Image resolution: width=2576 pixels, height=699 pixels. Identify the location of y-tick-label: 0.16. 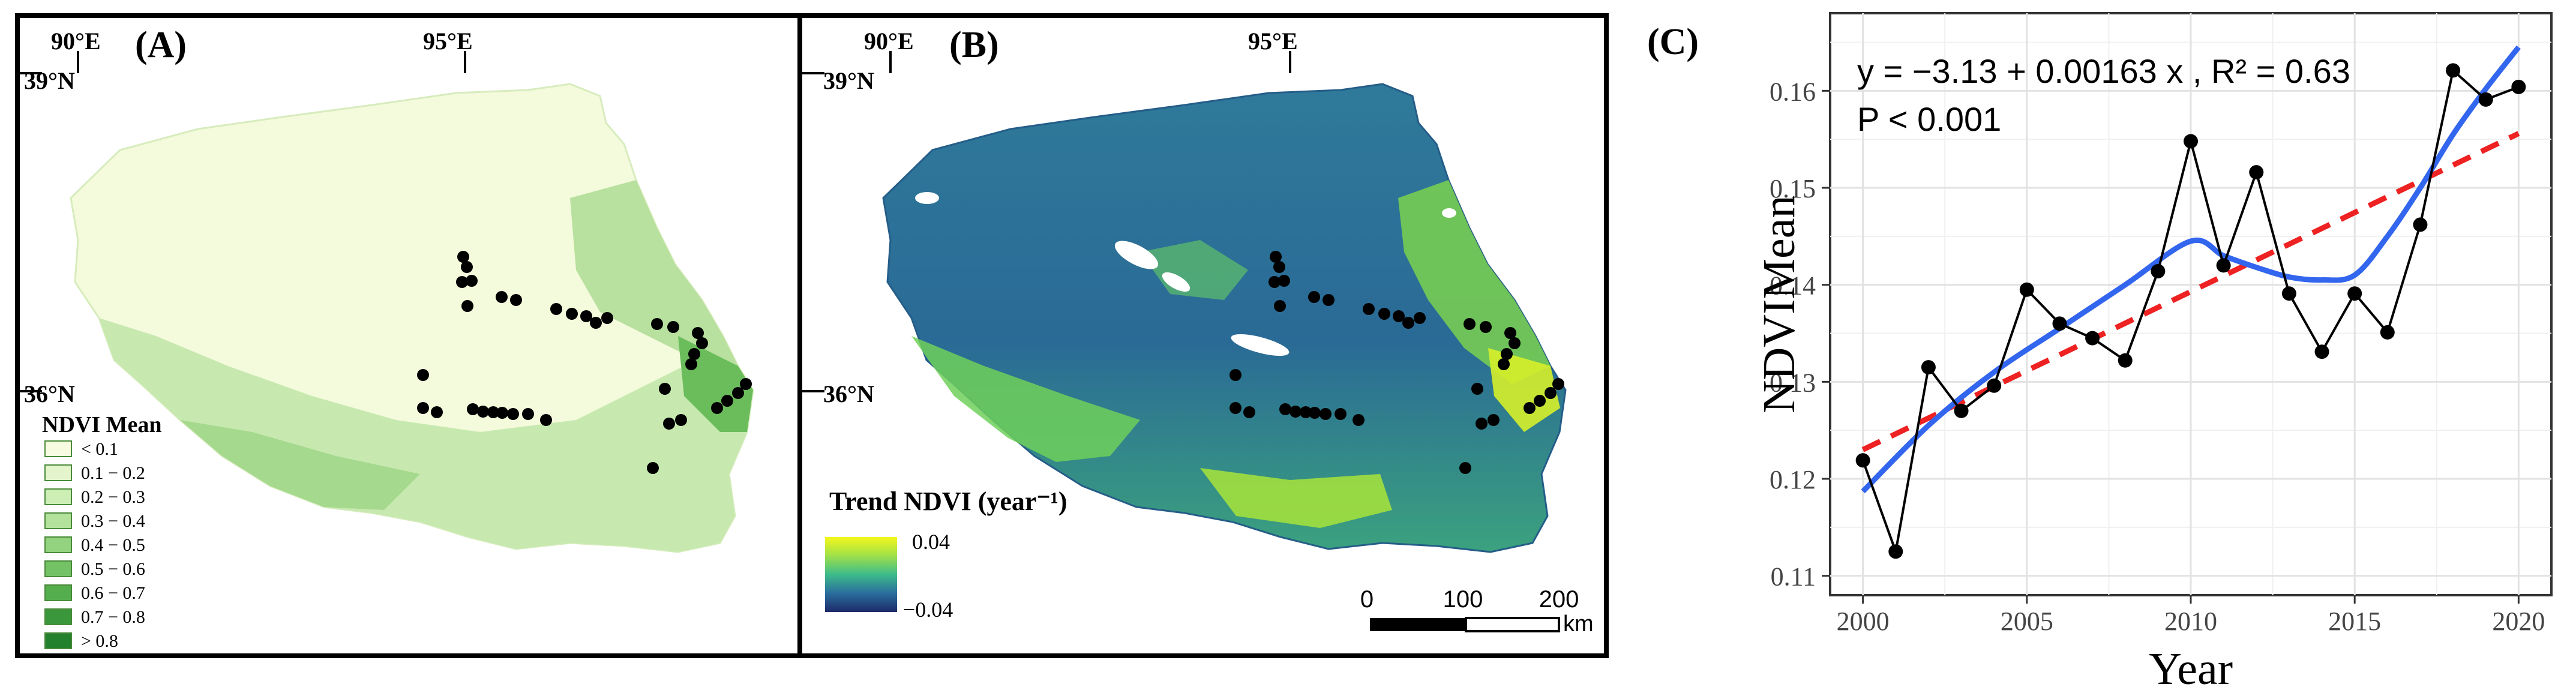
(1793, 91).